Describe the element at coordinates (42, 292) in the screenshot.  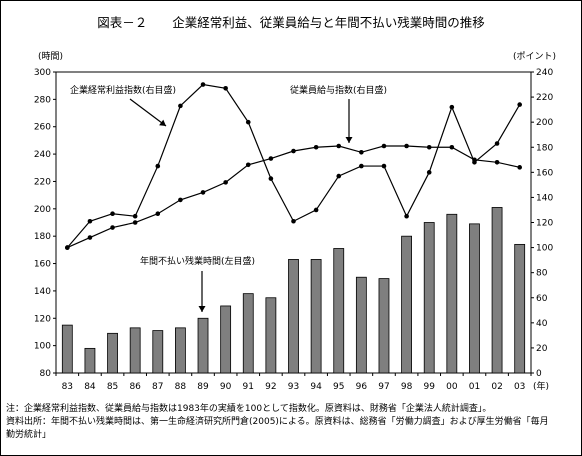
I see `left-tick-label: 140` at that location.